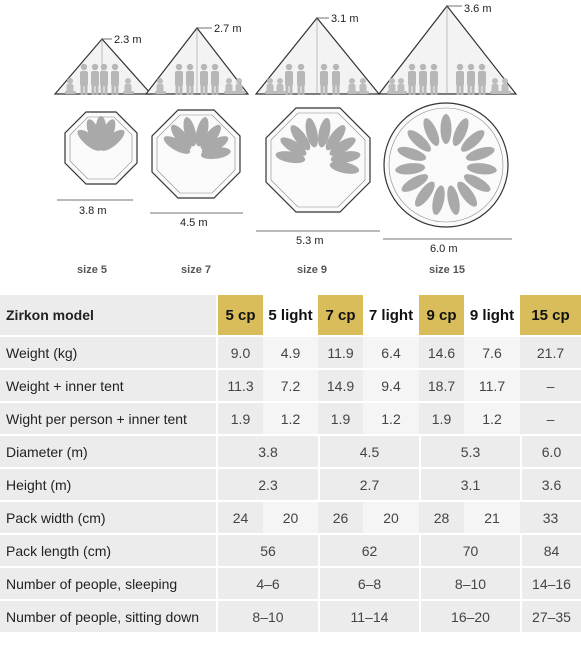  Describe the element at coordinates (368, 616) in the screenshot. I see `table-cell: 11–14` at that location.